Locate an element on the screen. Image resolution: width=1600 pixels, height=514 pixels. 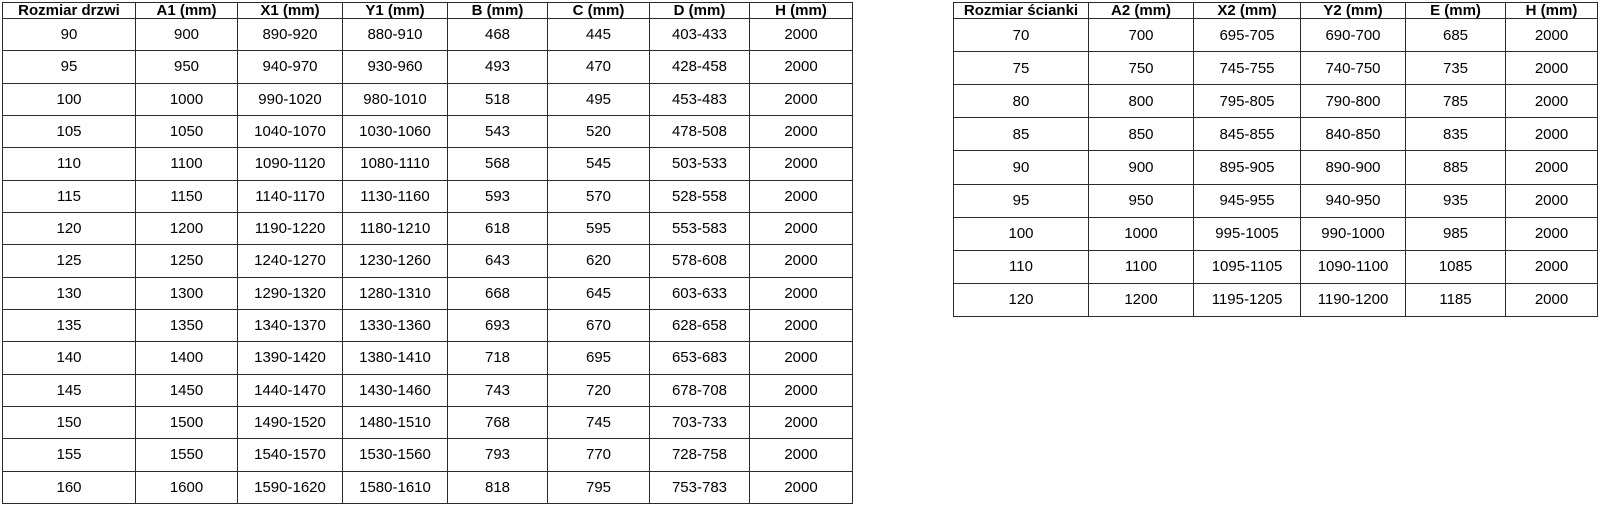
table-cell: 850 is located at coordinates (1141, 134).